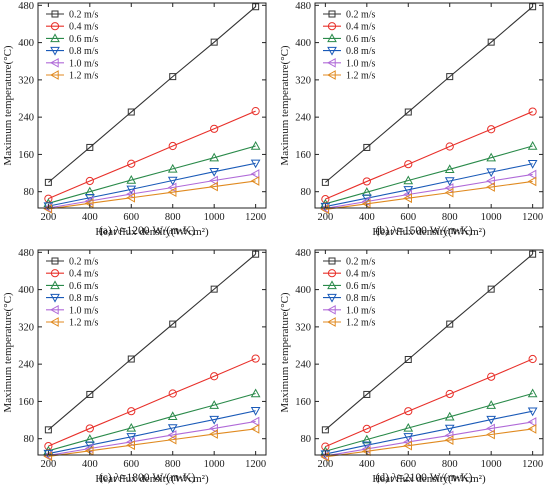  What do you see at coordinates (84, 63) in the screenshot?
I see `legend-label: 1.0 m/s` at bounding box center [84, 63].